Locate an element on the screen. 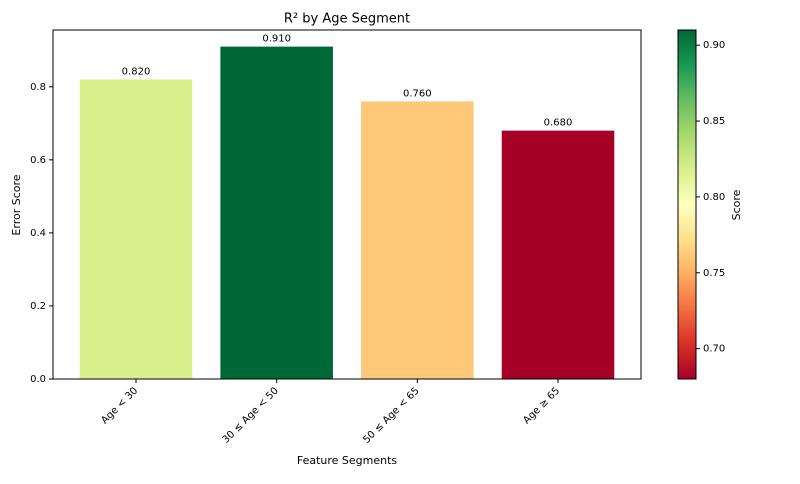 The height and width of the screenshot is (484, 800). value-label: 0.820 is located at coordinates (136, 71).